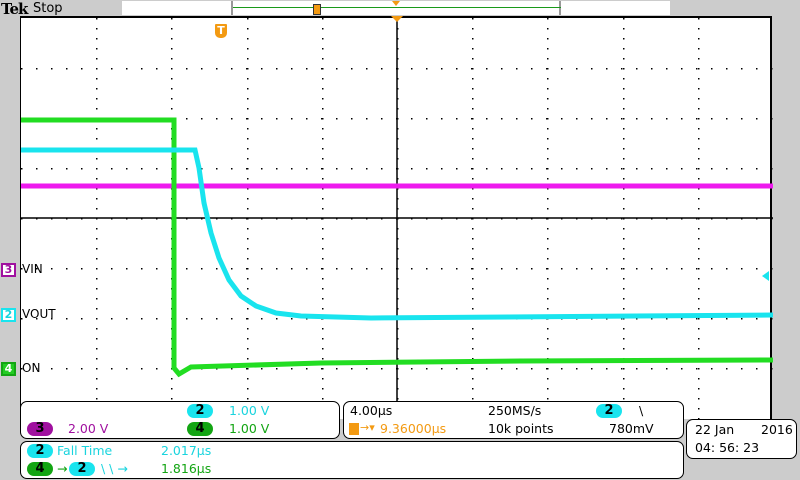 Image resolution: width=800 pixels, height=480 pixels. What do you see at coordinates (200, 411) in the screenshot?
I see `ch2-badge: 2` at bounding box center [200, 411].